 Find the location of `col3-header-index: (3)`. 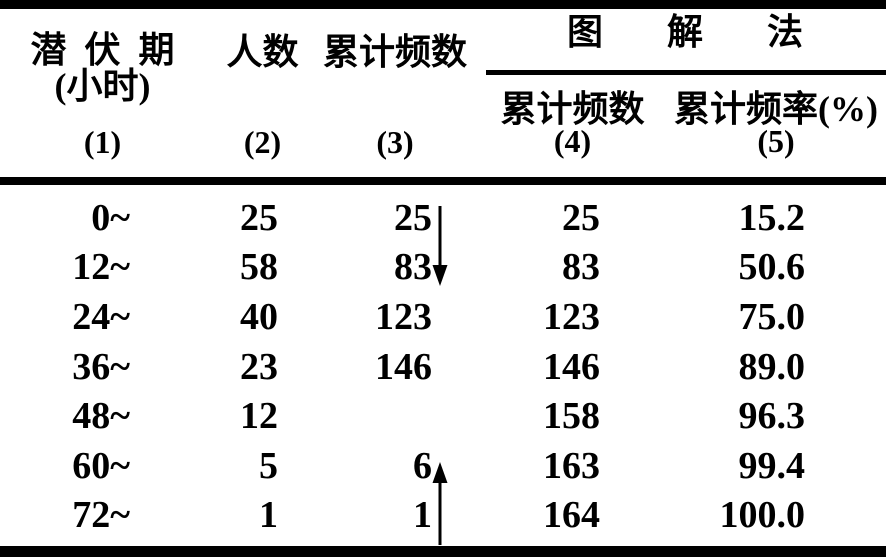

col3-header-index: (3) is located at coordinates (395, 142).